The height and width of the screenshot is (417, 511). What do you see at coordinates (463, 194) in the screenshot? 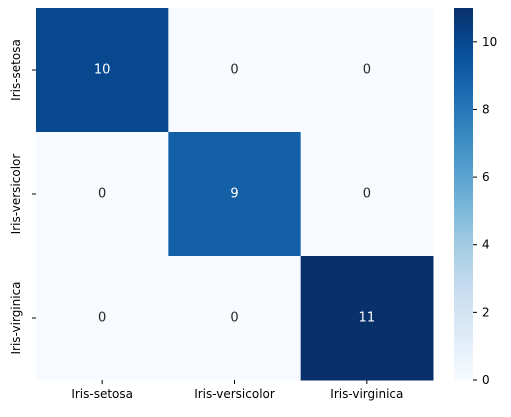
I see `colorbar-gradient` at bounding box center [463, 194].